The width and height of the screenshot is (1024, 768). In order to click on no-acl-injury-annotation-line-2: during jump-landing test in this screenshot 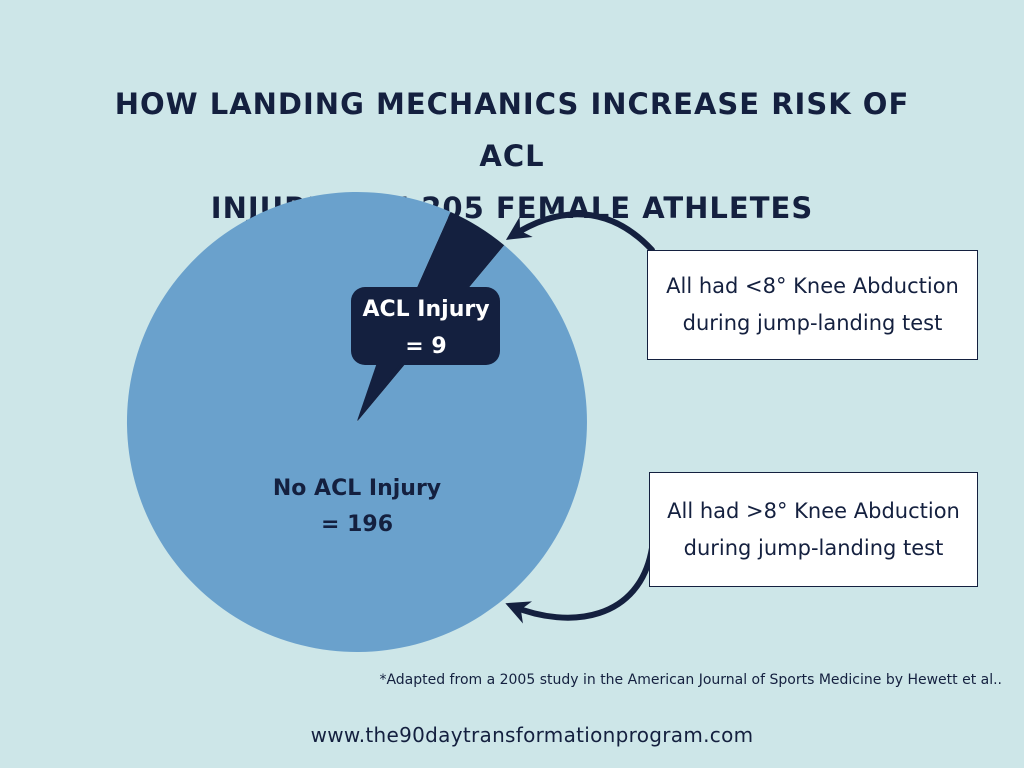, I will do `click(813, 547)`.